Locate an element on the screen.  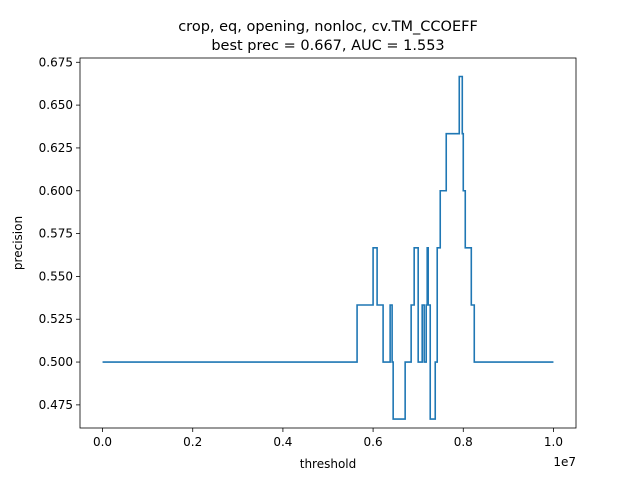
y-tick-label: 0.575 is located at coordinates (56, 234).